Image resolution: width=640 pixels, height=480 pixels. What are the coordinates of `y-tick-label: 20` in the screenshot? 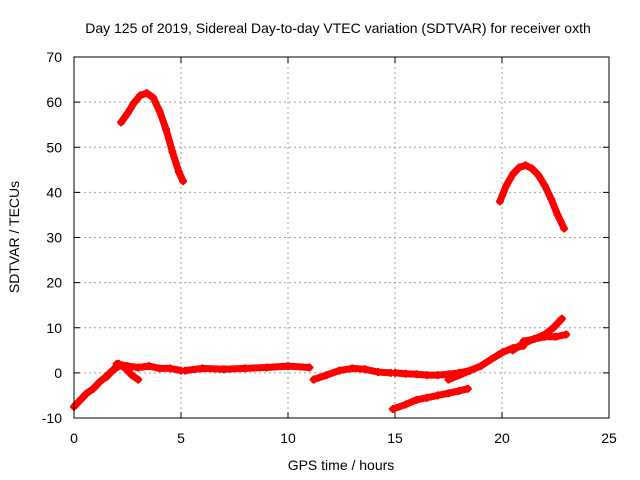 It's located at (54, 283).